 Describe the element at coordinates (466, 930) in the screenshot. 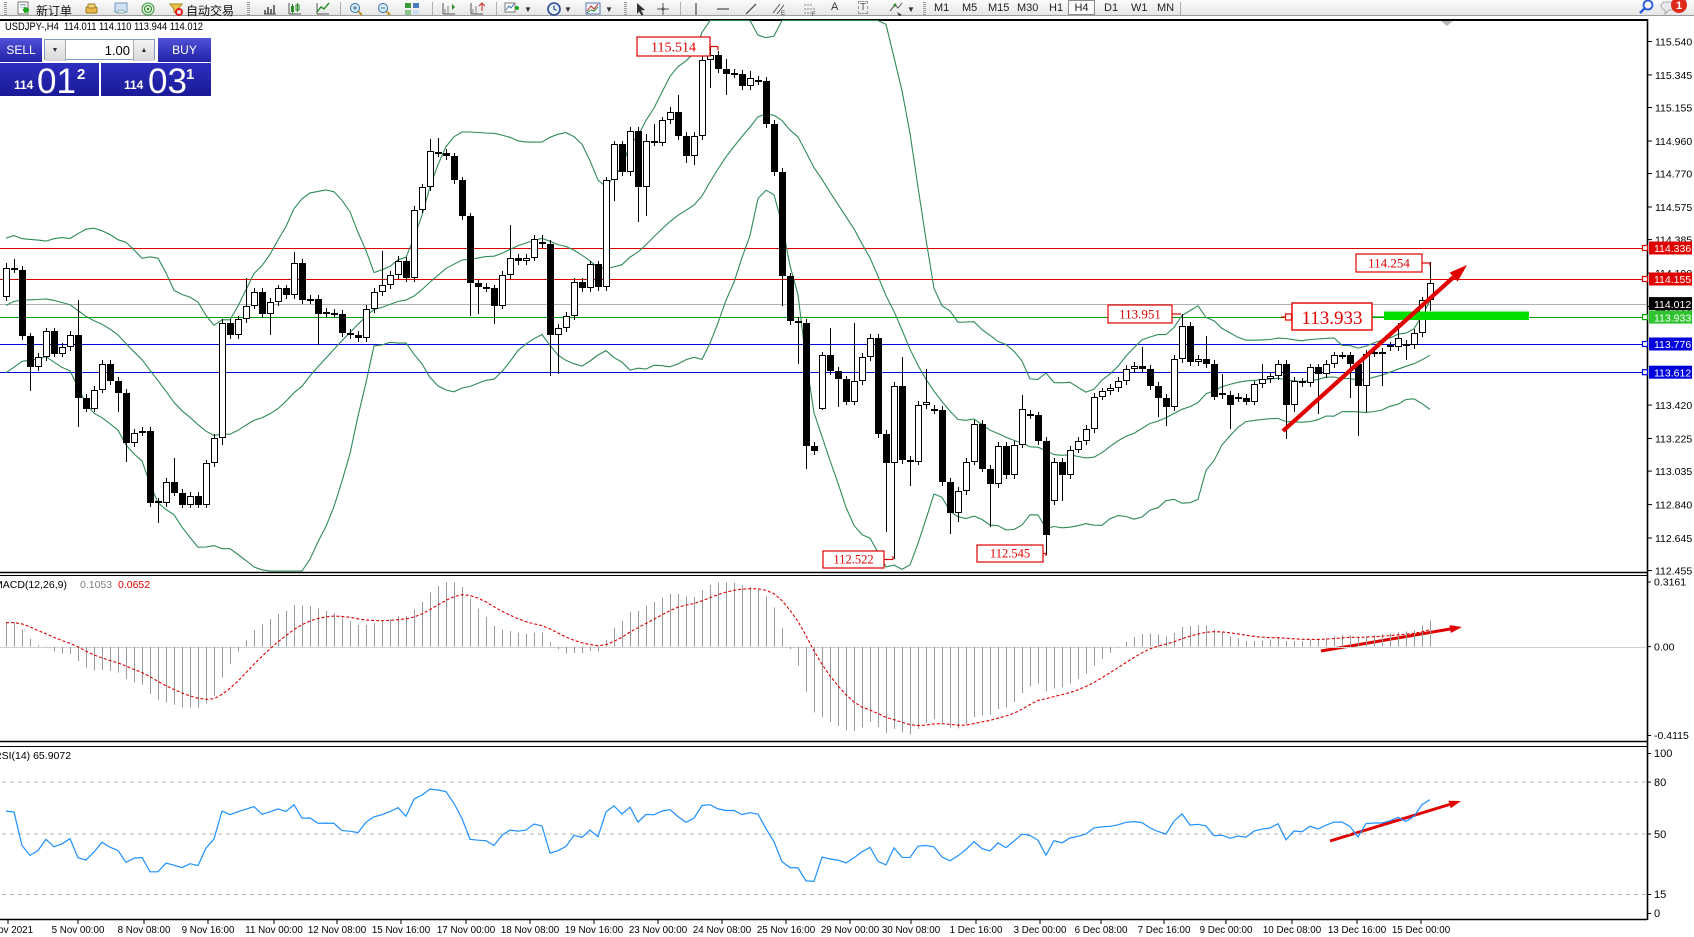

I see `svg-text: 17 Nov 00:00` at that location.